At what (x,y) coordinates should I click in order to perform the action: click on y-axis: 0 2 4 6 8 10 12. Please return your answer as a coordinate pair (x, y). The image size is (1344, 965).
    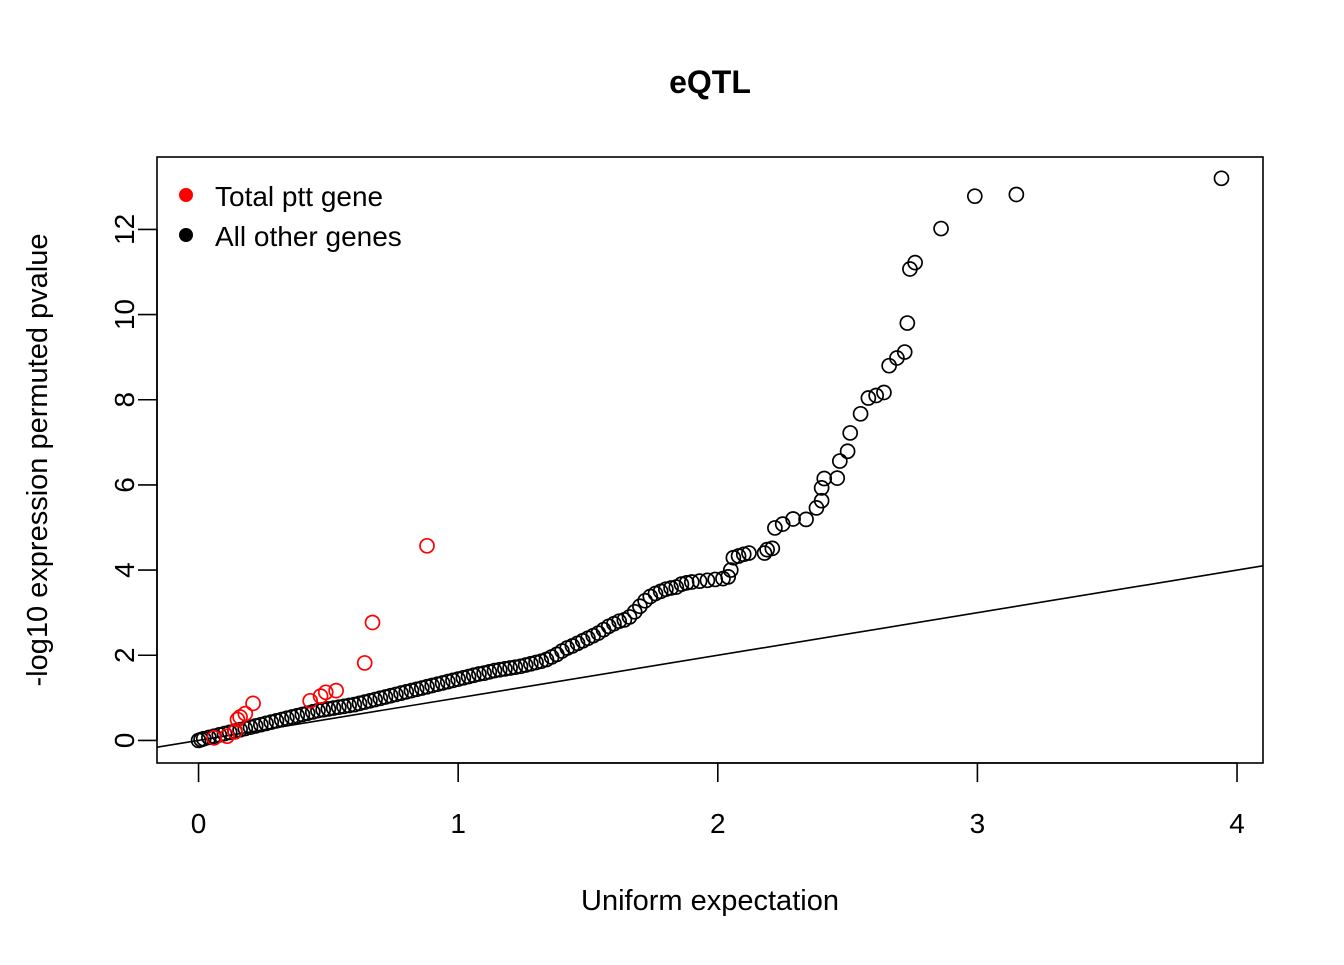
    Looking at the image, I should click on (133, 481).